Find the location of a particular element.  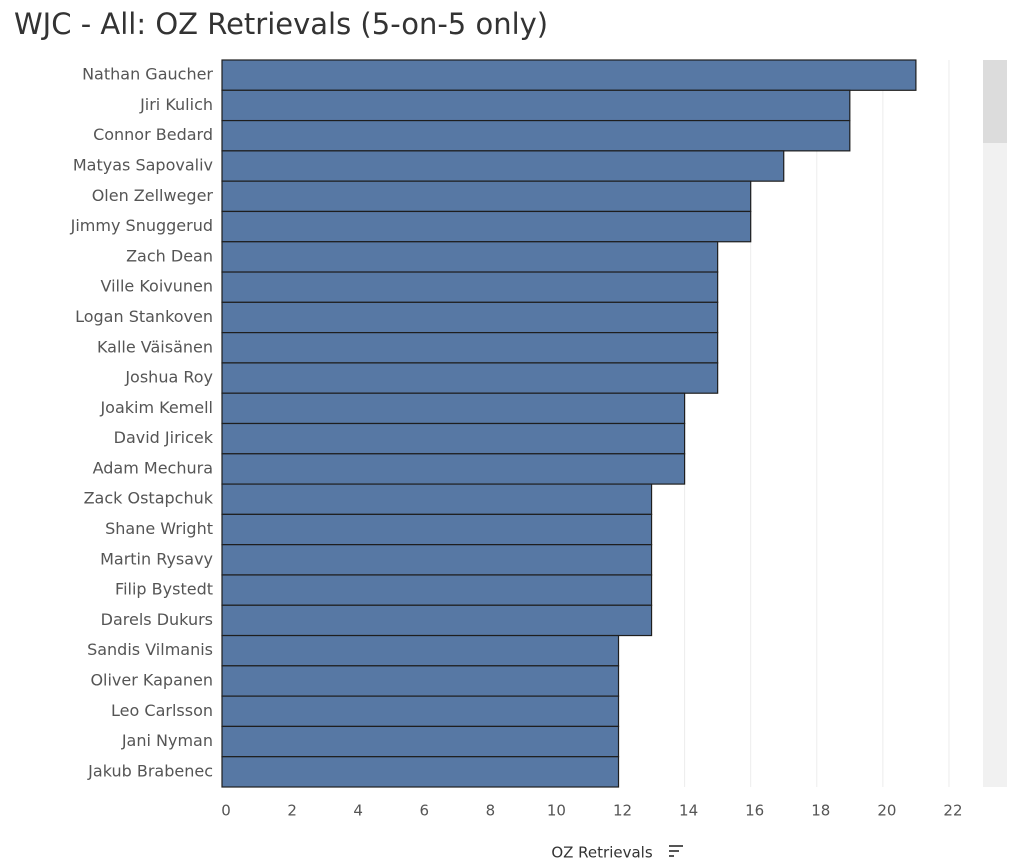

y-tick-label: Joshua Roy is located at coordinates (168, 377).